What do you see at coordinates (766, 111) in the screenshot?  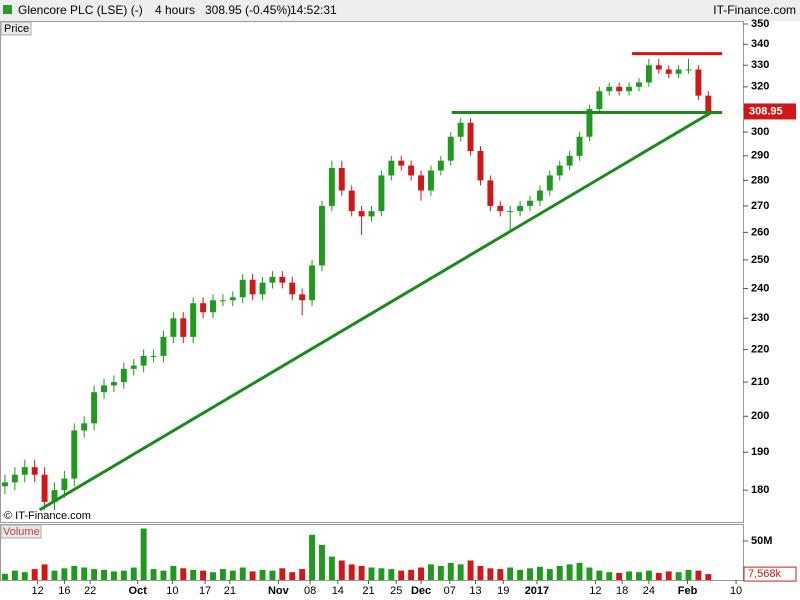 I see `price-marker-label: 308.95` at bounding box center [766, 111].